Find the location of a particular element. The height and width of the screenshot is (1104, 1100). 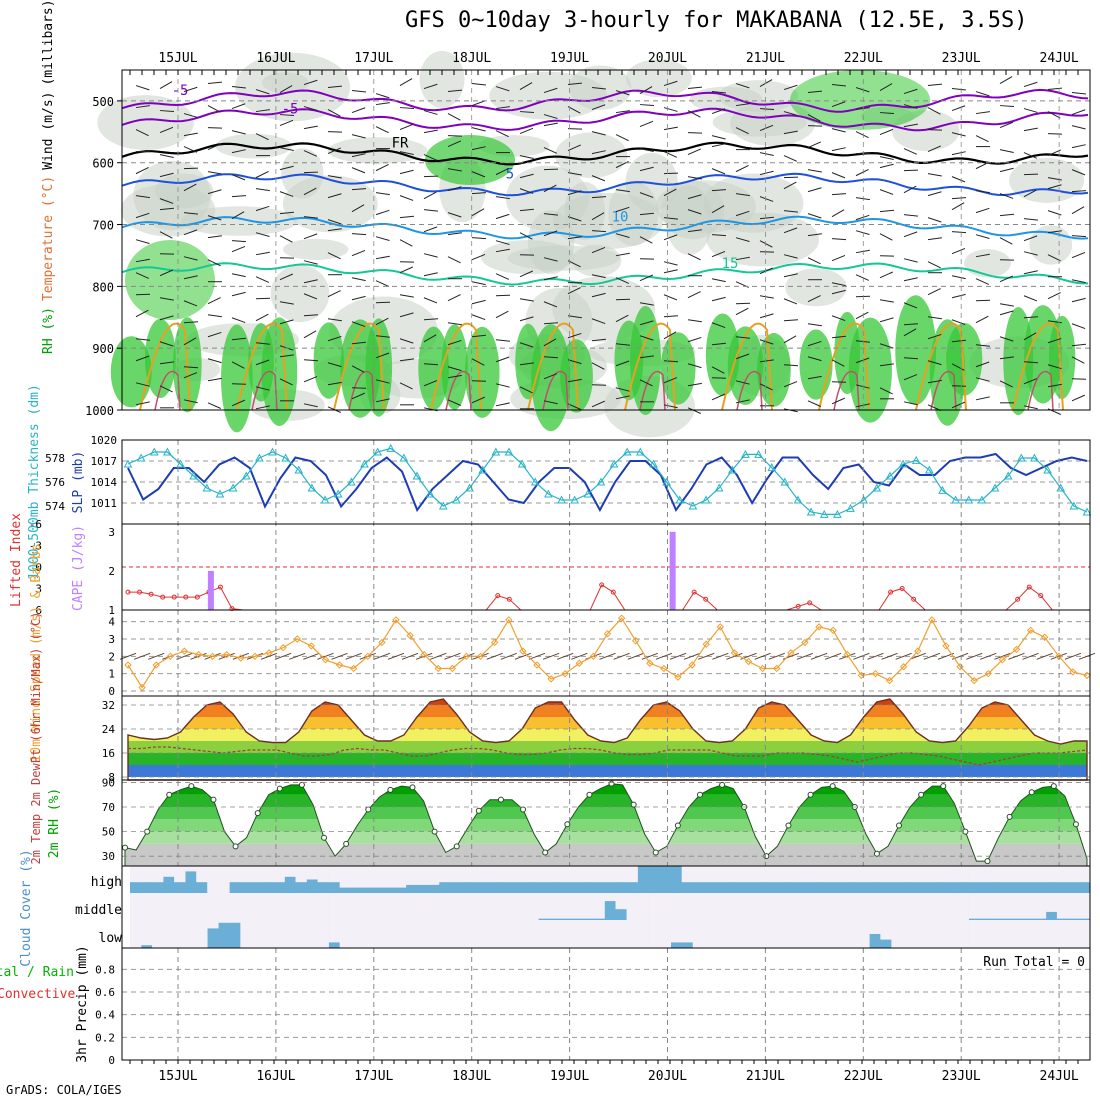

cape-bar is located at coordinates (211, 590).